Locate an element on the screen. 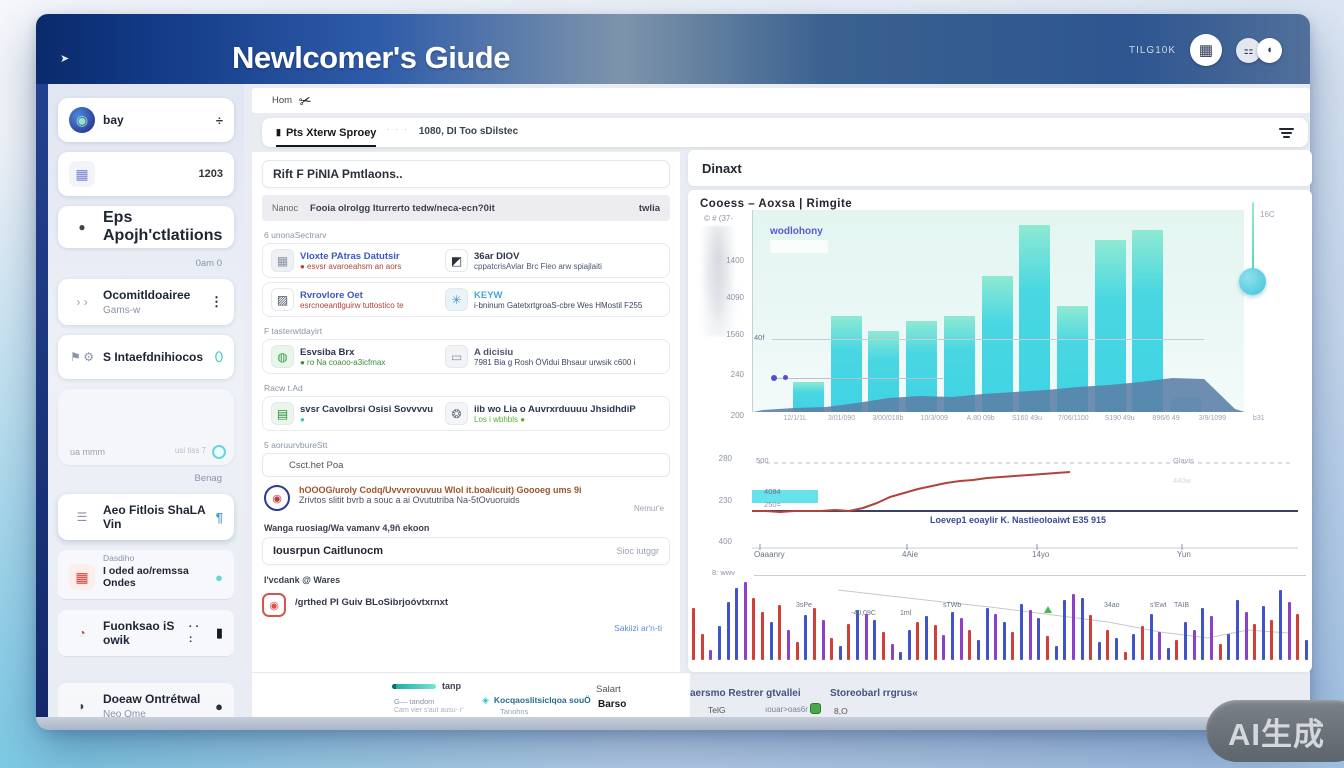 The width and height of the screenshot is (1344, 768). teal-link-icon: ⬯ is located at coordinates (218, 356).